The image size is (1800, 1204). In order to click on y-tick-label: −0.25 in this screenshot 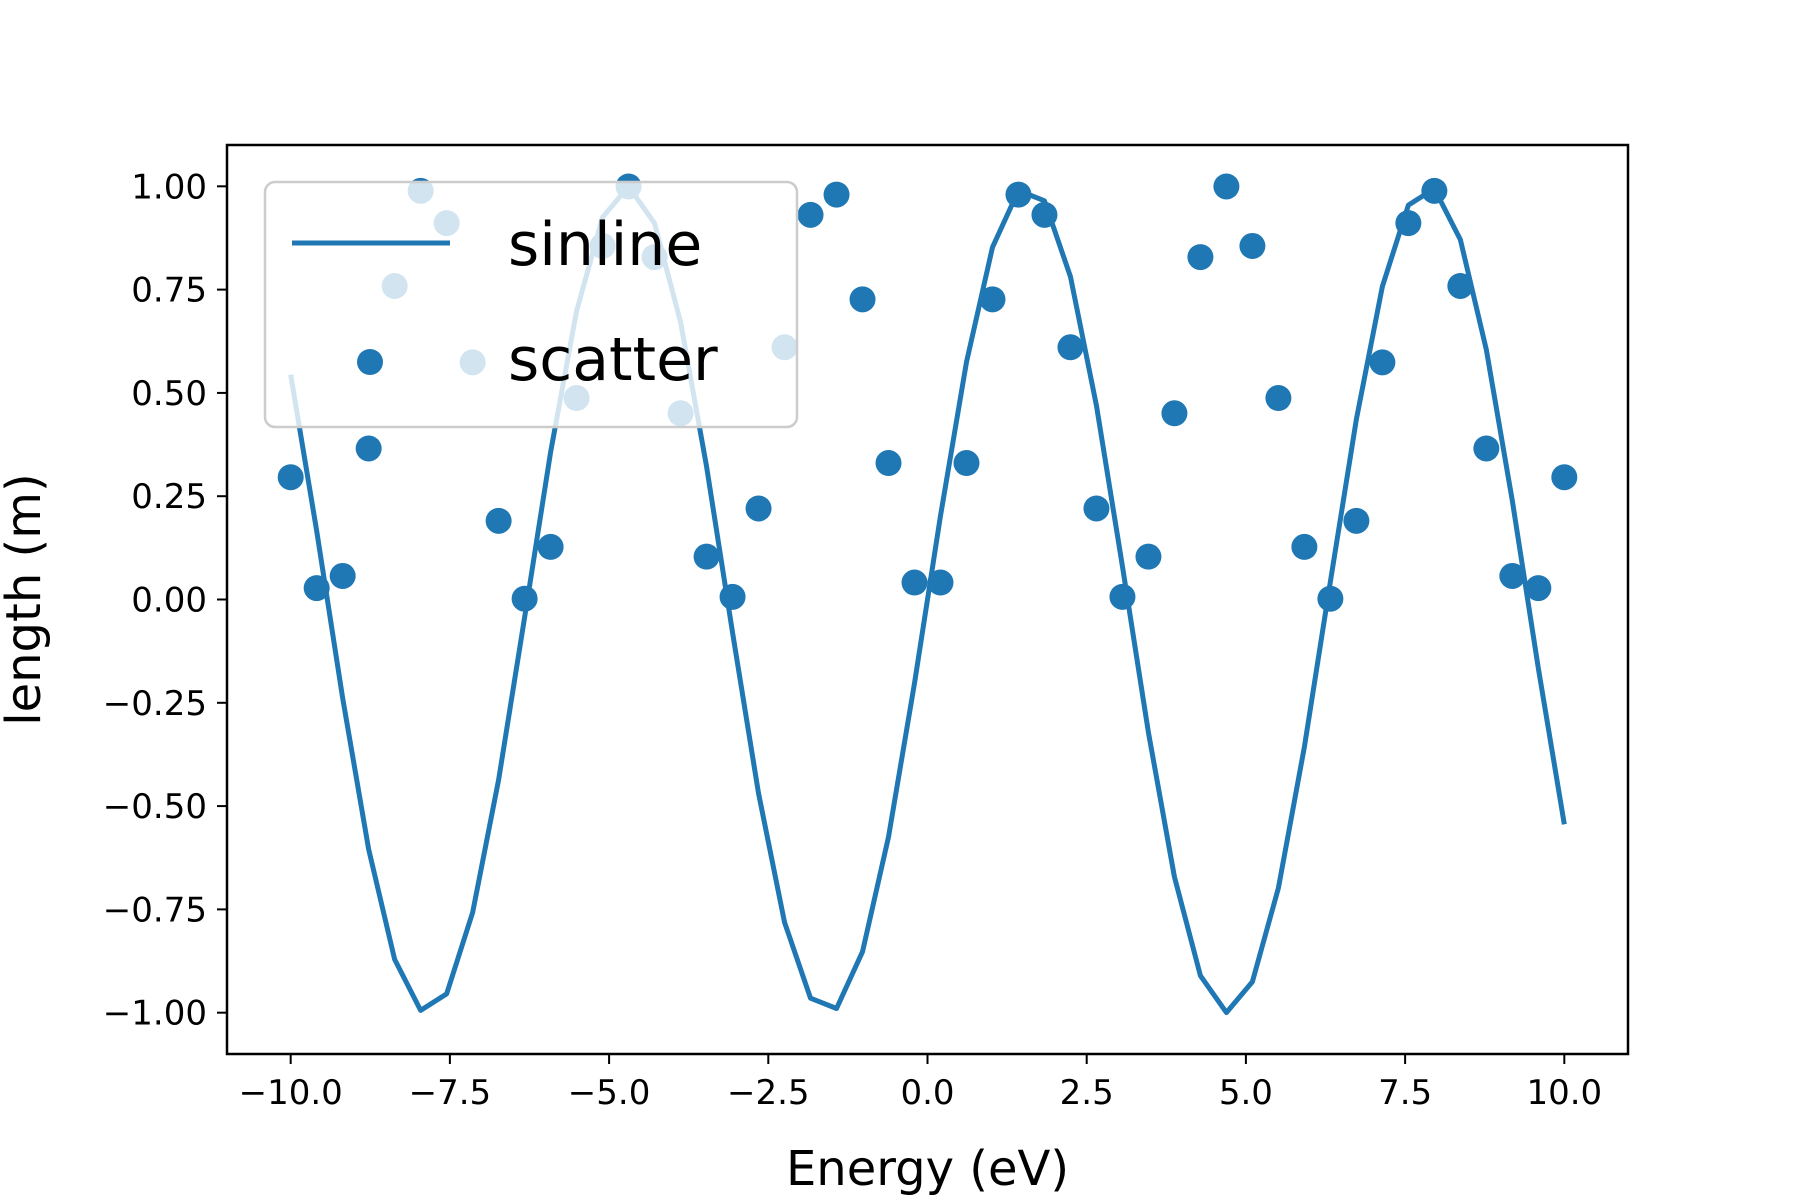, I will do `click(155, 704)`.